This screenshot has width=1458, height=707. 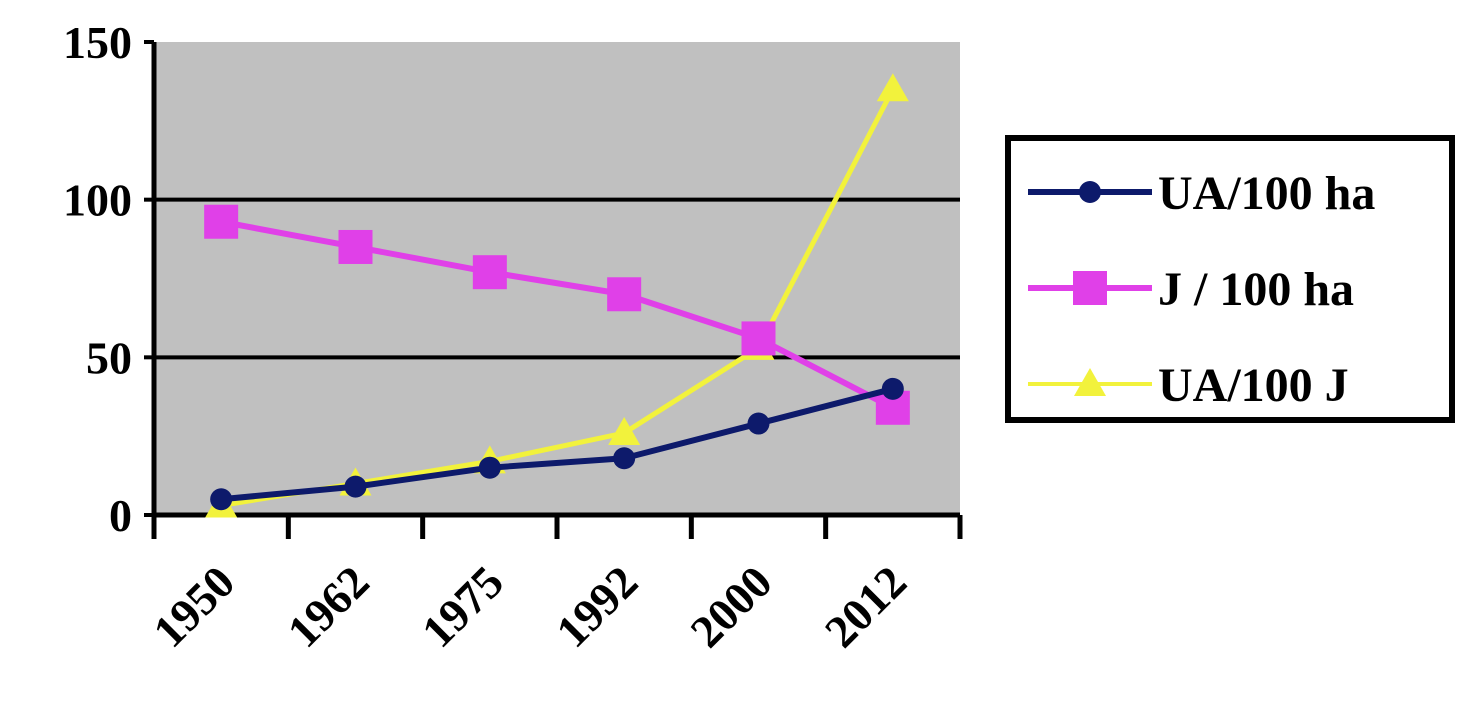 I want to click on gridlines, so click(x=557, y=278).